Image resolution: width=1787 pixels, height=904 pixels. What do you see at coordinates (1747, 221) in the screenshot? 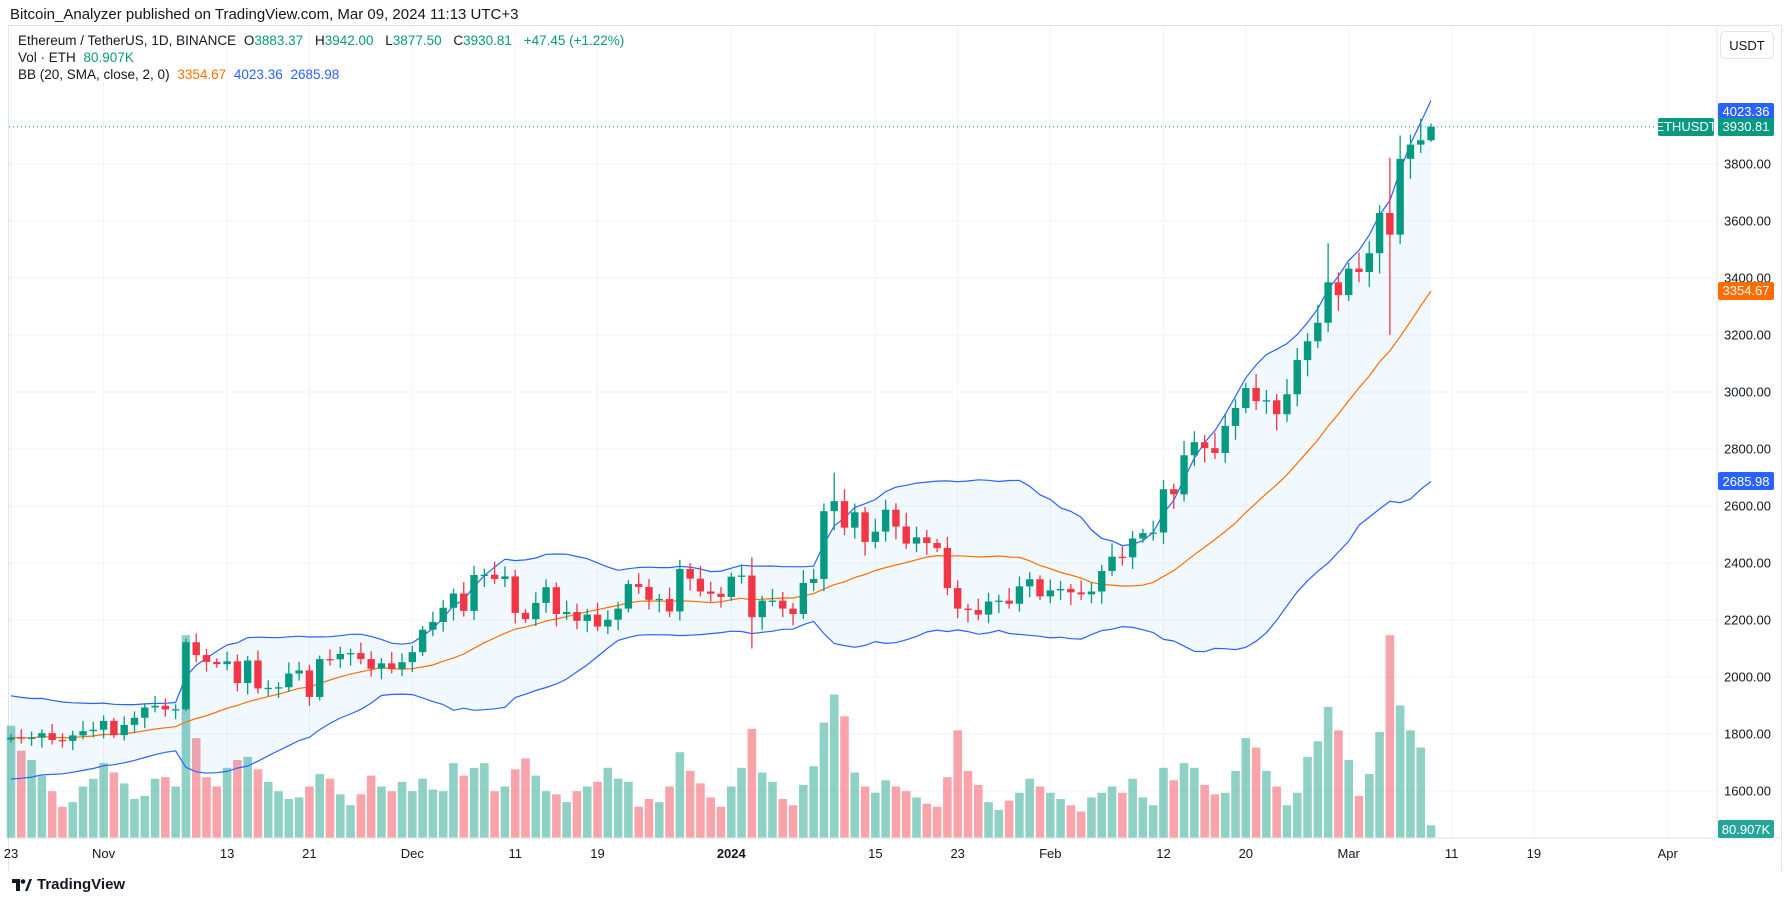
I see `price-tick-label: 3600.00` at bounding box center [1747, 221].